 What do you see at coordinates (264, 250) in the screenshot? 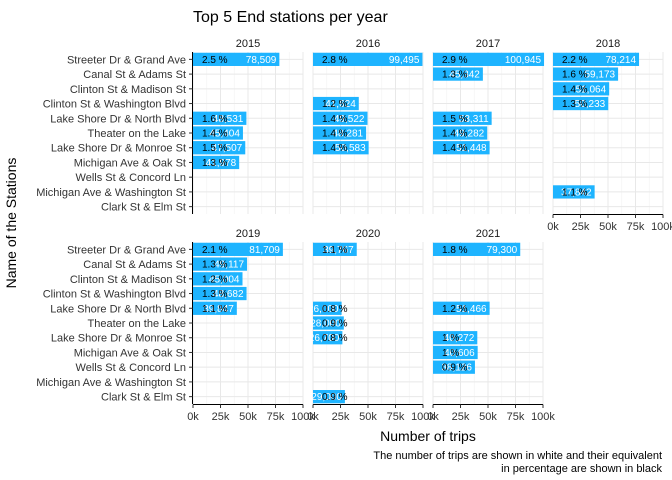
I see `bar-value-label: 81,709` at bounding box center [264, 250].